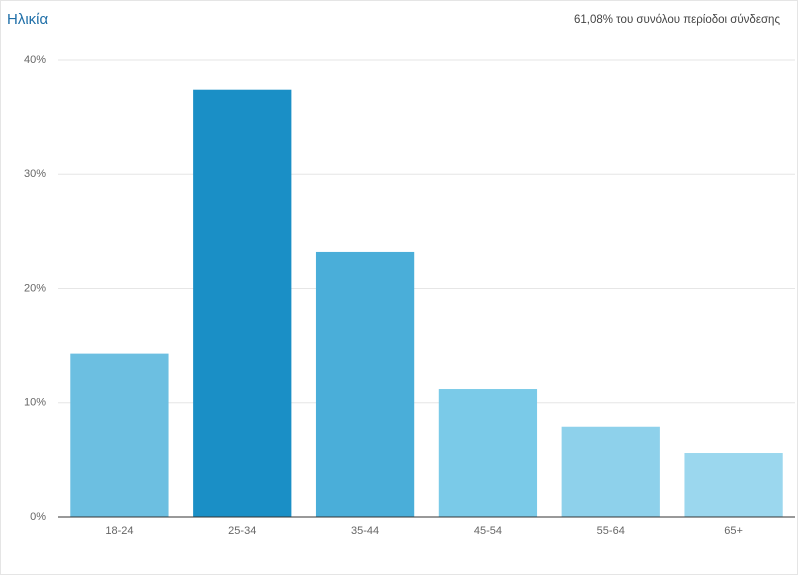 This screenshot has width=798, height=575. What do you see at coordinates (27, 19) in the screenshot?
I see `chart-title: Ηλικία` at bounding box center [27, 19].